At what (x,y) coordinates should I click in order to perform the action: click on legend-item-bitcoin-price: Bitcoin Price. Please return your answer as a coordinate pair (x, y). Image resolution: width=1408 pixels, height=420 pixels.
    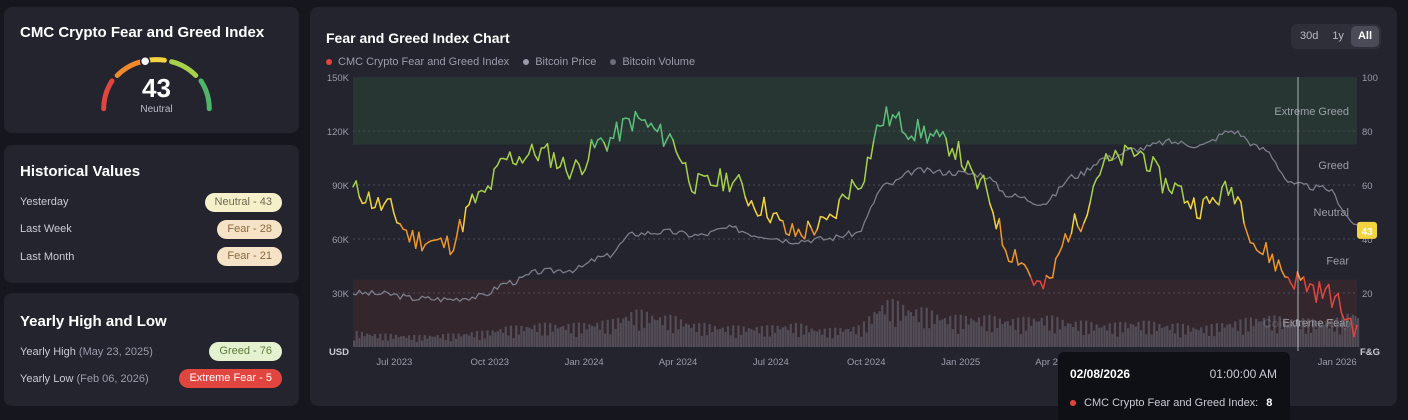
    Looking at the image, I should click on (559, 62).